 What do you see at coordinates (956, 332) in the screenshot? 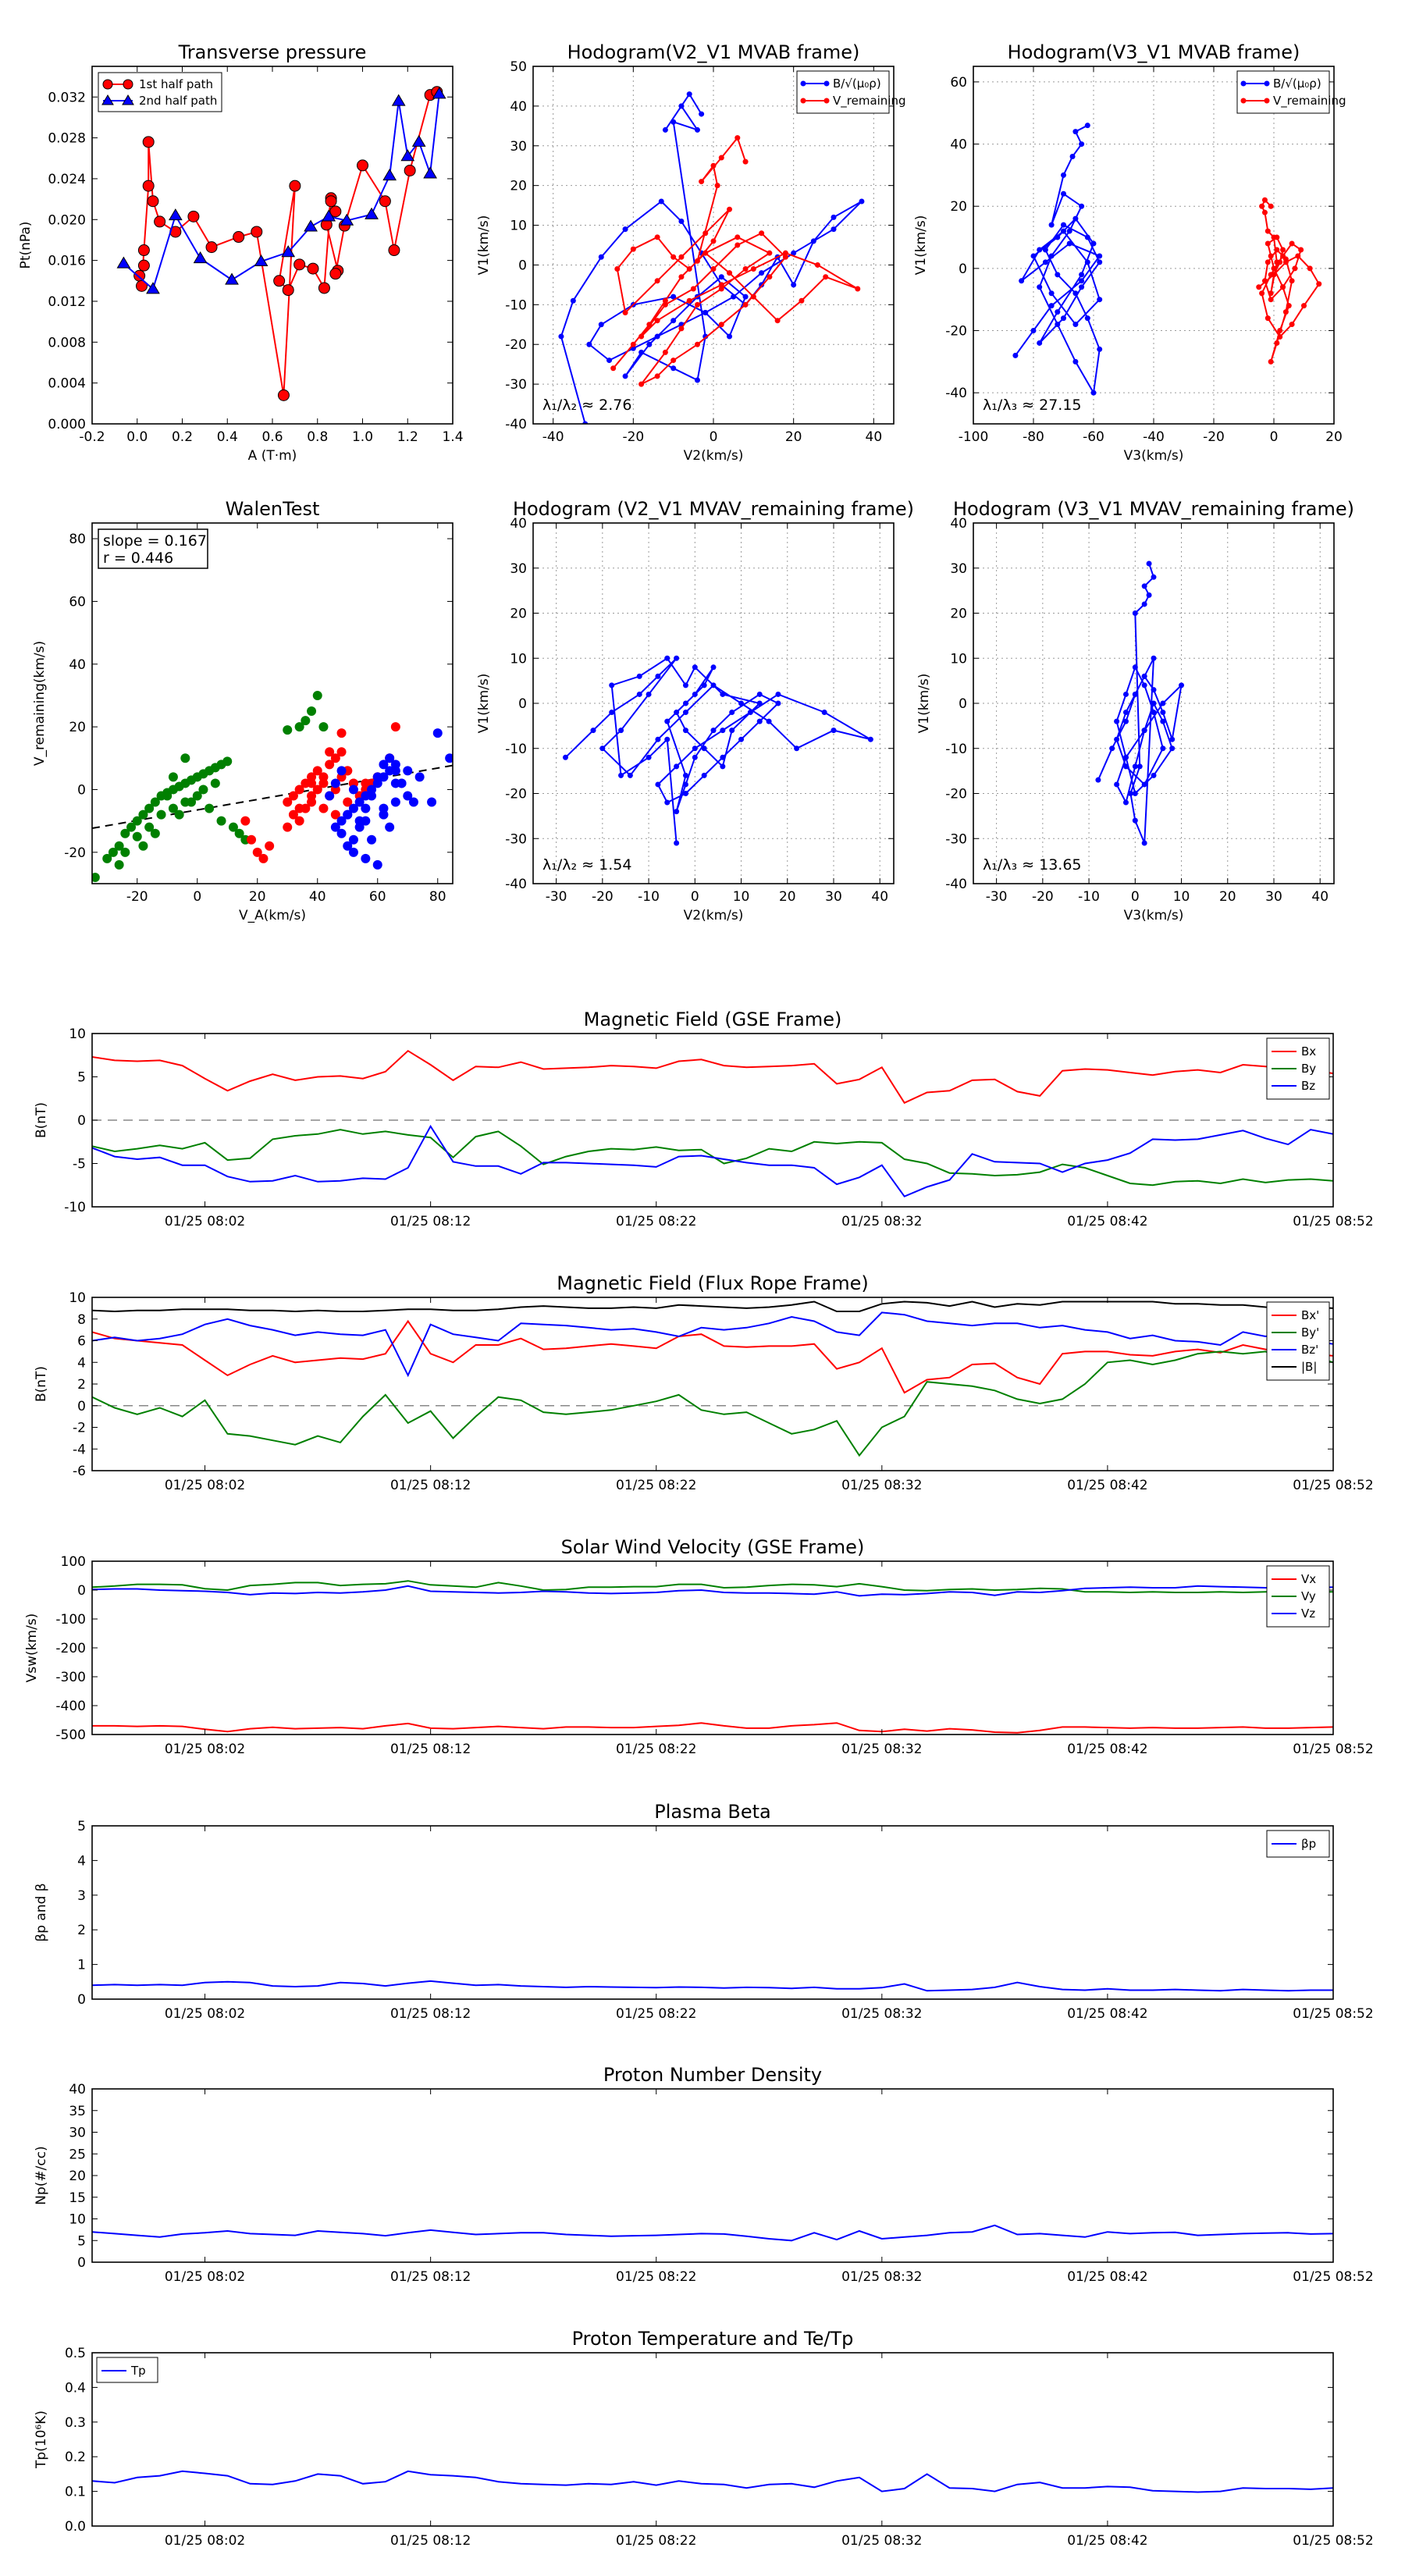
I see `y-tick-label: -20` at bounding box center [956, 332].